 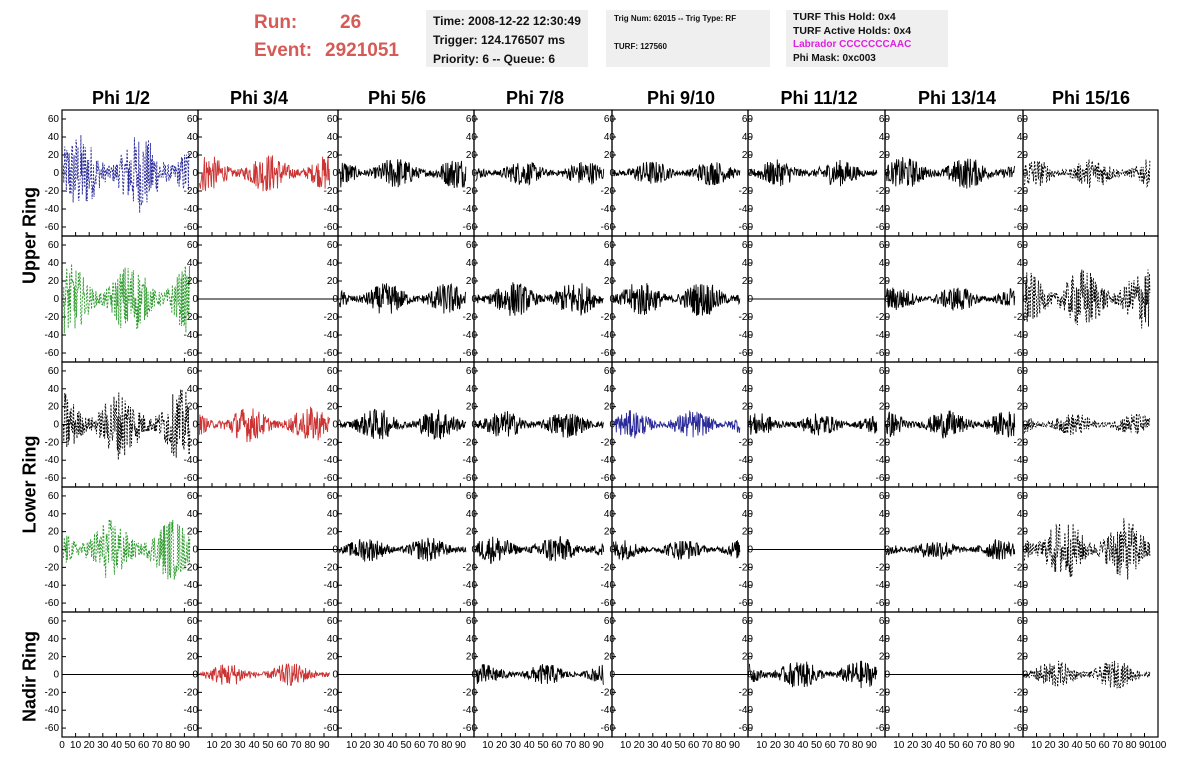 What do you see at coordinates (681, 98) in the screenshot?
I see `column-header-phi-9-10: Phi 9/10` at bounding box center [681, 98].